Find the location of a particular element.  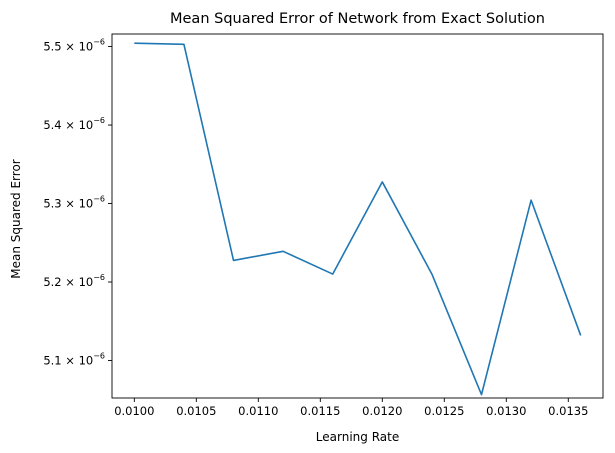

x-tick-label: 0.0115 is located at coordinates (320, 411).